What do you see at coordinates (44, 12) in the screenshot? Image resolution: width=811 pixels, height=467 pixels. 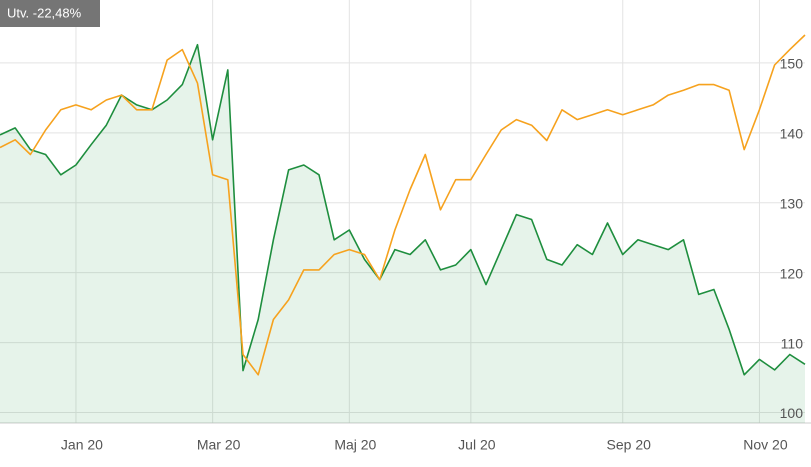 I see `badge-text: Utv. -22,48%` at bounding box center [44, 12].